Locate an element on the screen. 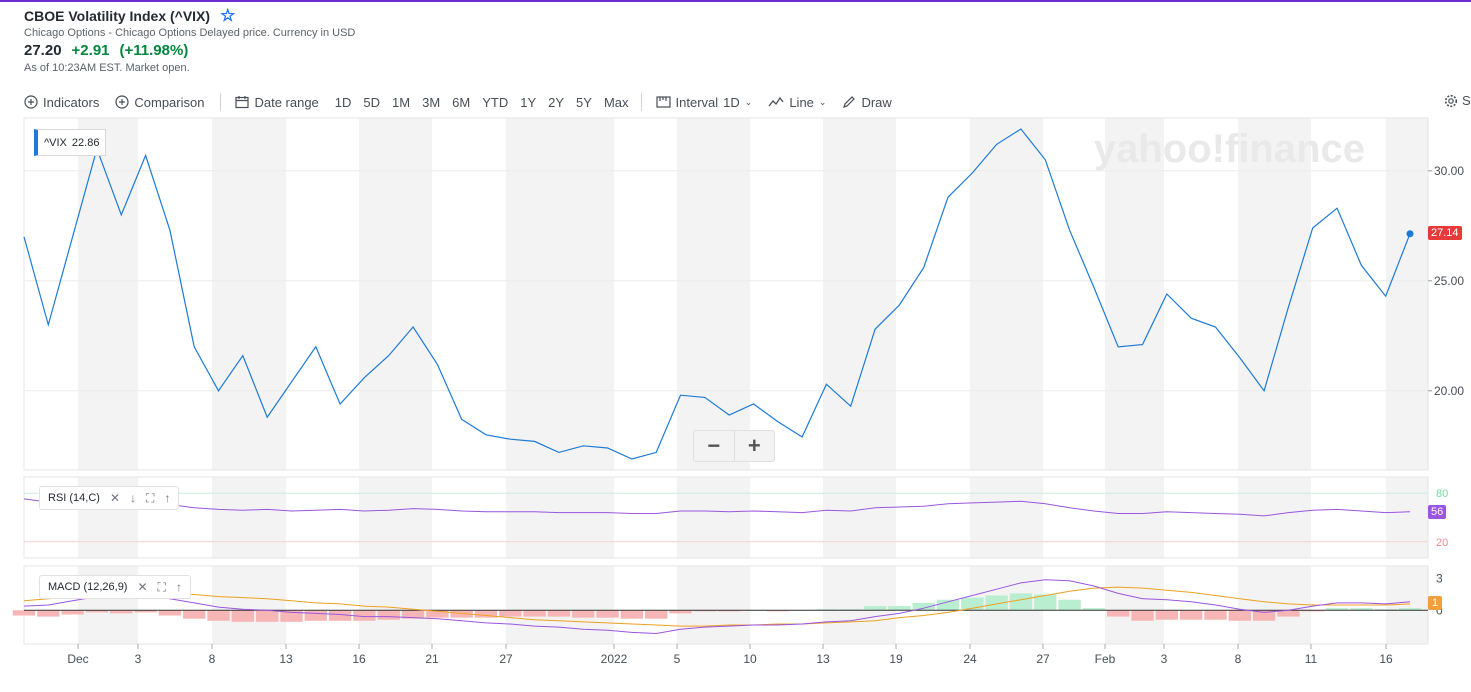  settings-button: S is located at coordinates (1457, 100).